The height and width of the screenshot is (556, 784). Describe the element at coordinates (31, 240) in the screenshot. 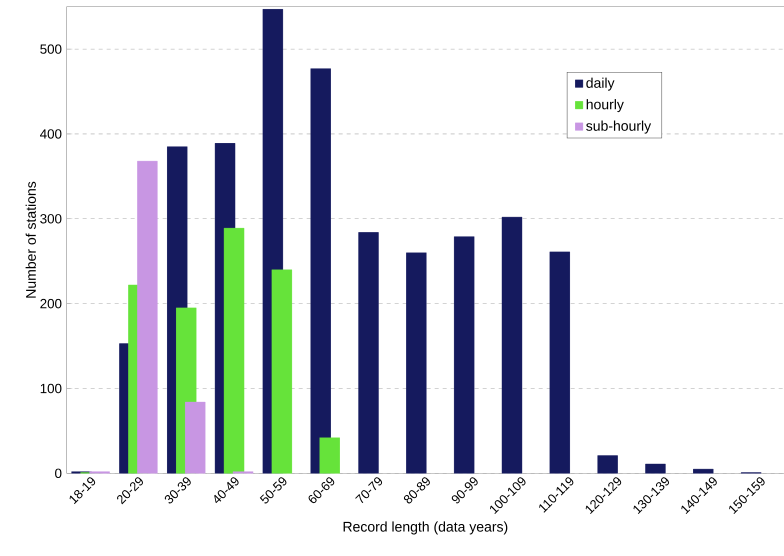

I see `y-axis-title: Number of stations` at that location.